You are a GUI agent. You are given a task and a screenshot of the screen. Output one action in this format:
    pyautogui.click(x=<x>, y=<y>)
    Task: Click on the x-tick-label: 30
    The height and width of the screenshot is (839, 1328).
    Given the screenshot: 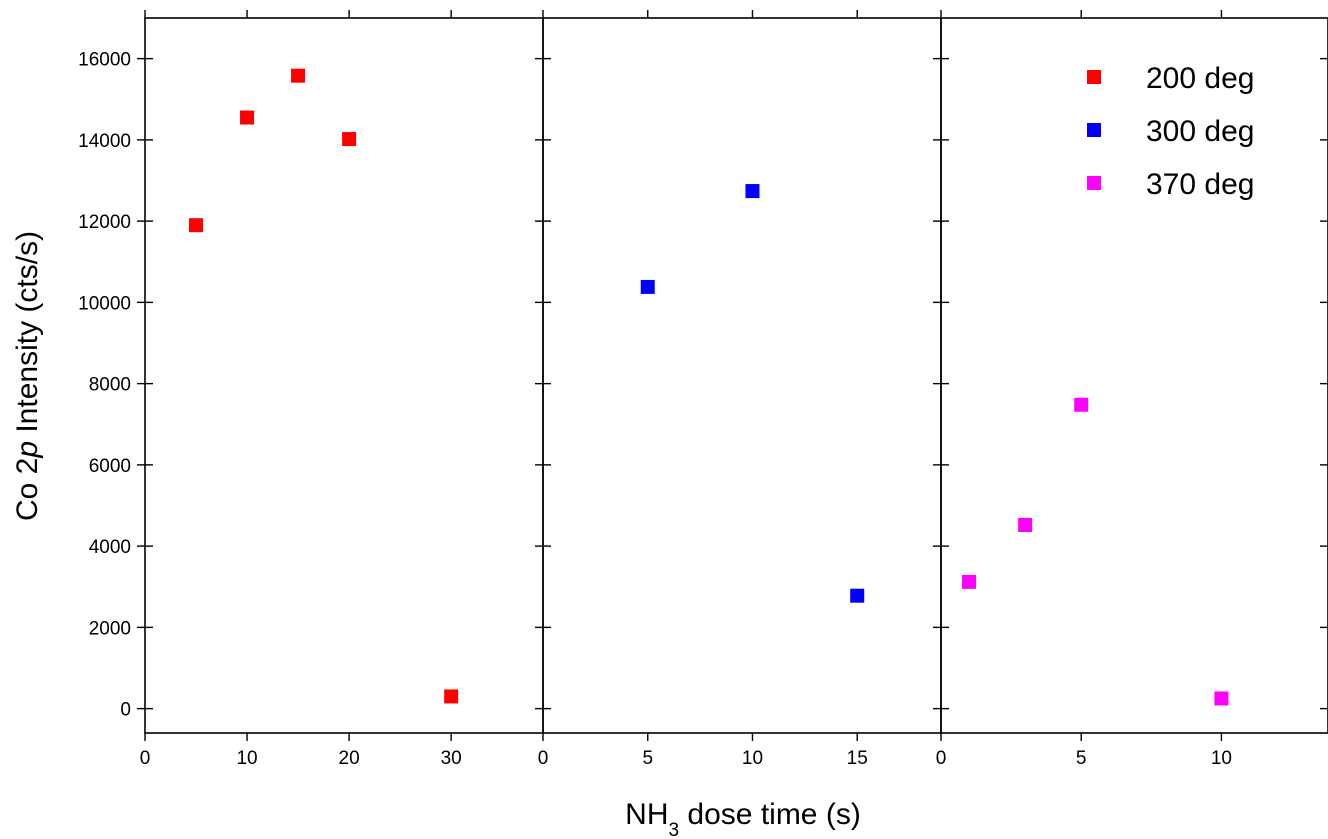 What is the action you would take?
    pyautogui.click(x=451, y=758)
    